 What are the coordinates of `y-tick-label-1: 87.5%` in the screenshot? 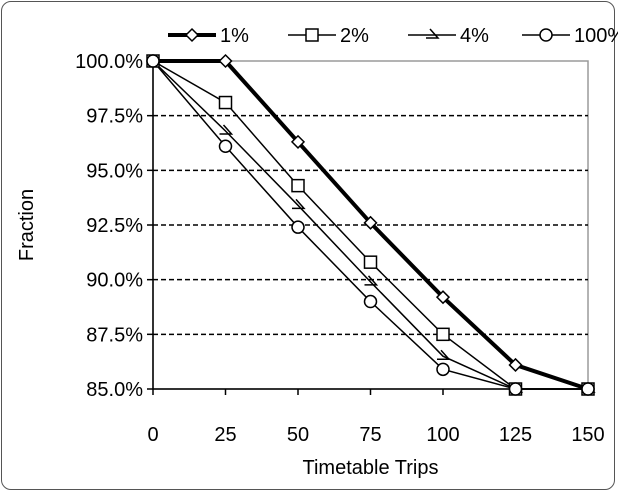 It's located at (114, 335).